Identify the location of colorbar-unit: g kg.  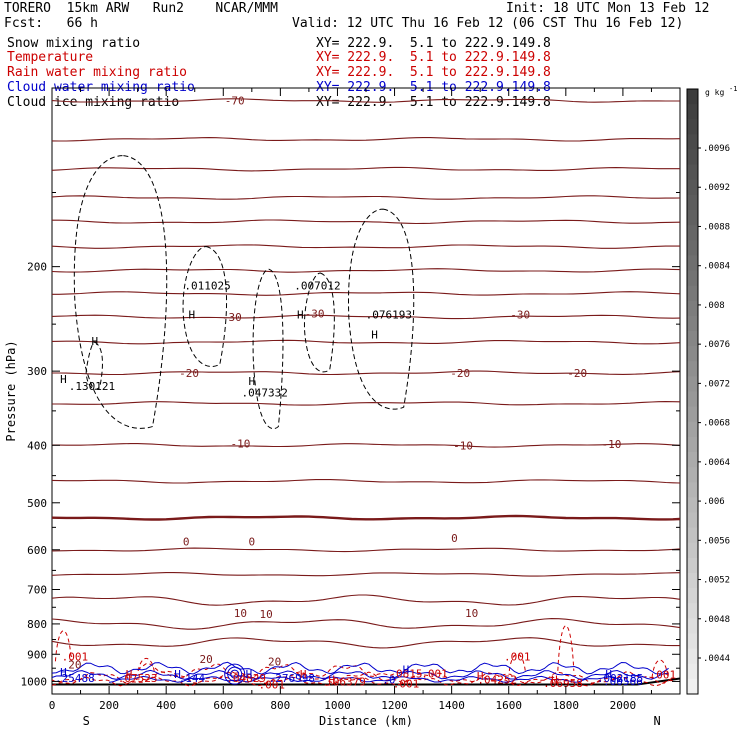
(714, 92).